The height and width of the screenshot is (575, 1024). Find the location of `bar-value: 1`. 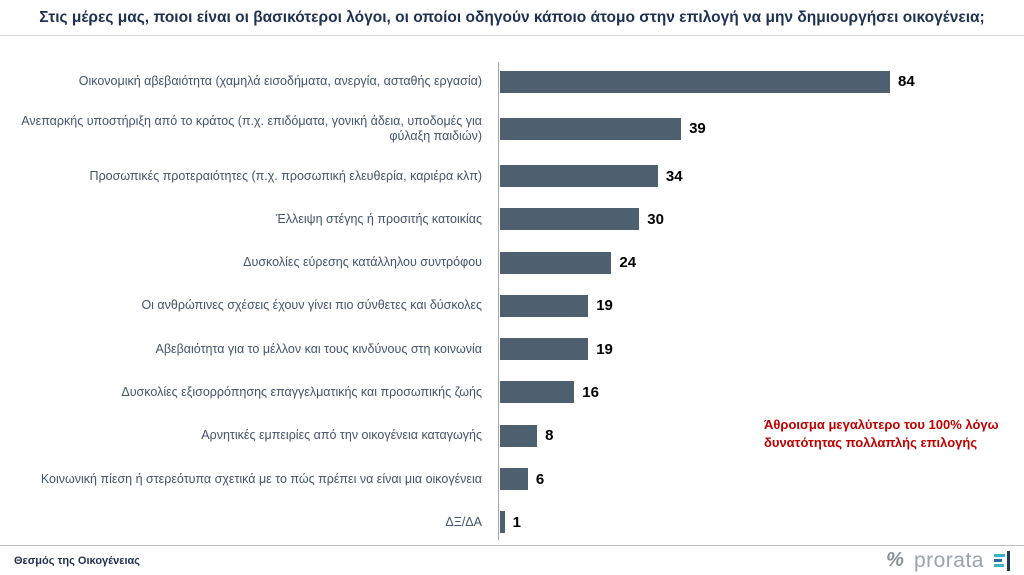

bar-value: 1 is located at coordinates (516, 522).